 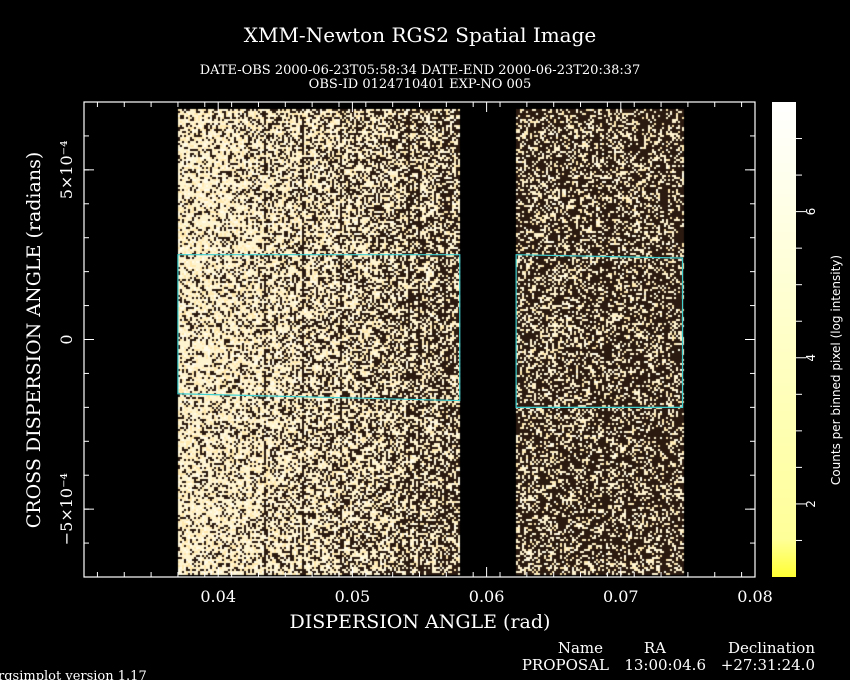 I want to click on version-label: rgsimplot version 1.17, so click(x=73, y=674).